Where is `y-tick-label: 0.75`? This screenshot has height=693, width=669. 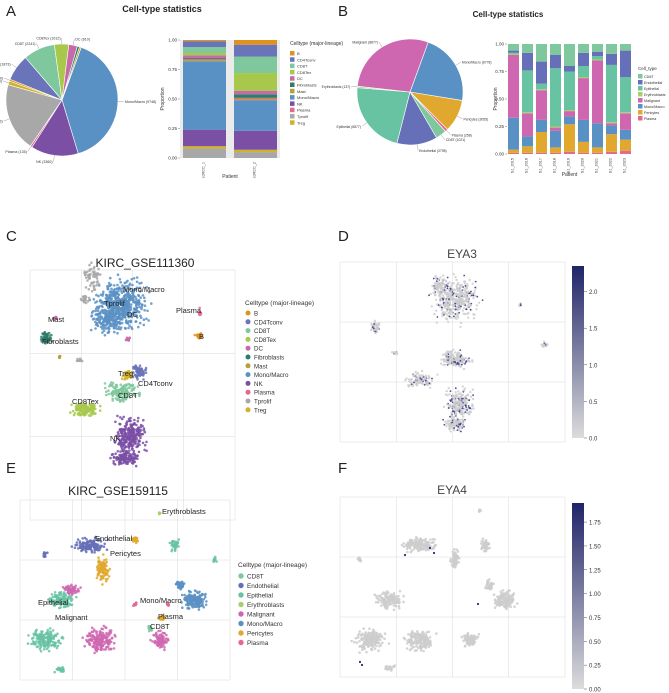 y-tick-label: 0.75 is located at coordinates (172, 69).